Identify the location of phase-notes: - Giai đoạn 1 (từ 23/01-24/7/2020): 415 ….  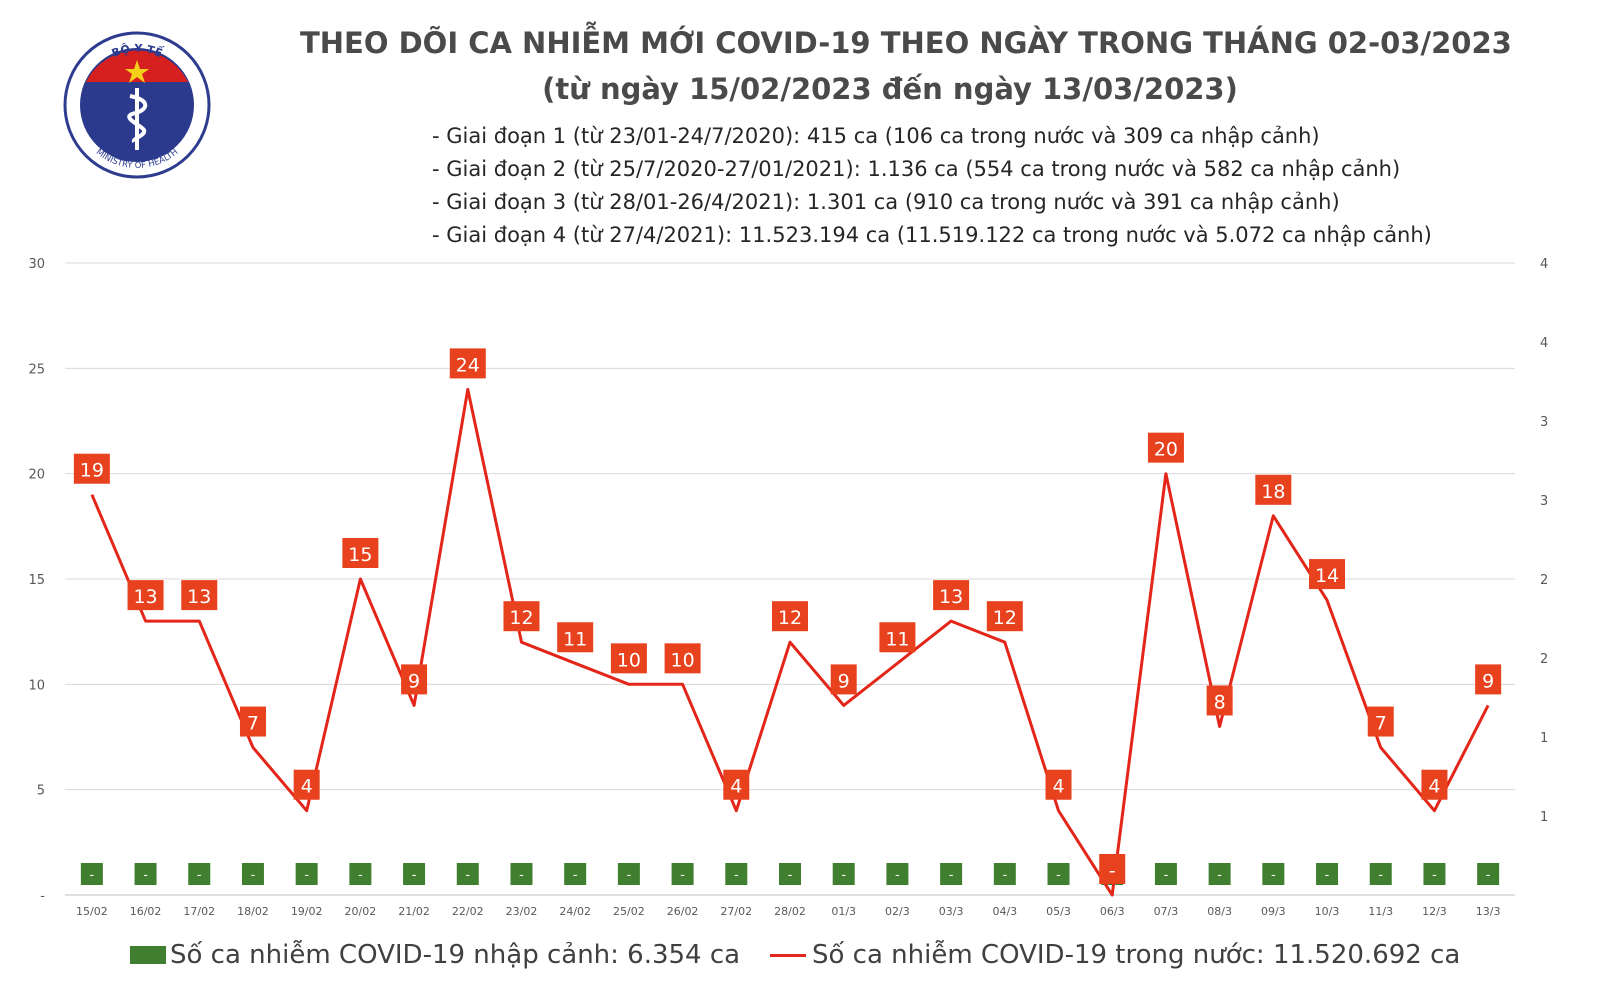
(932, 186).